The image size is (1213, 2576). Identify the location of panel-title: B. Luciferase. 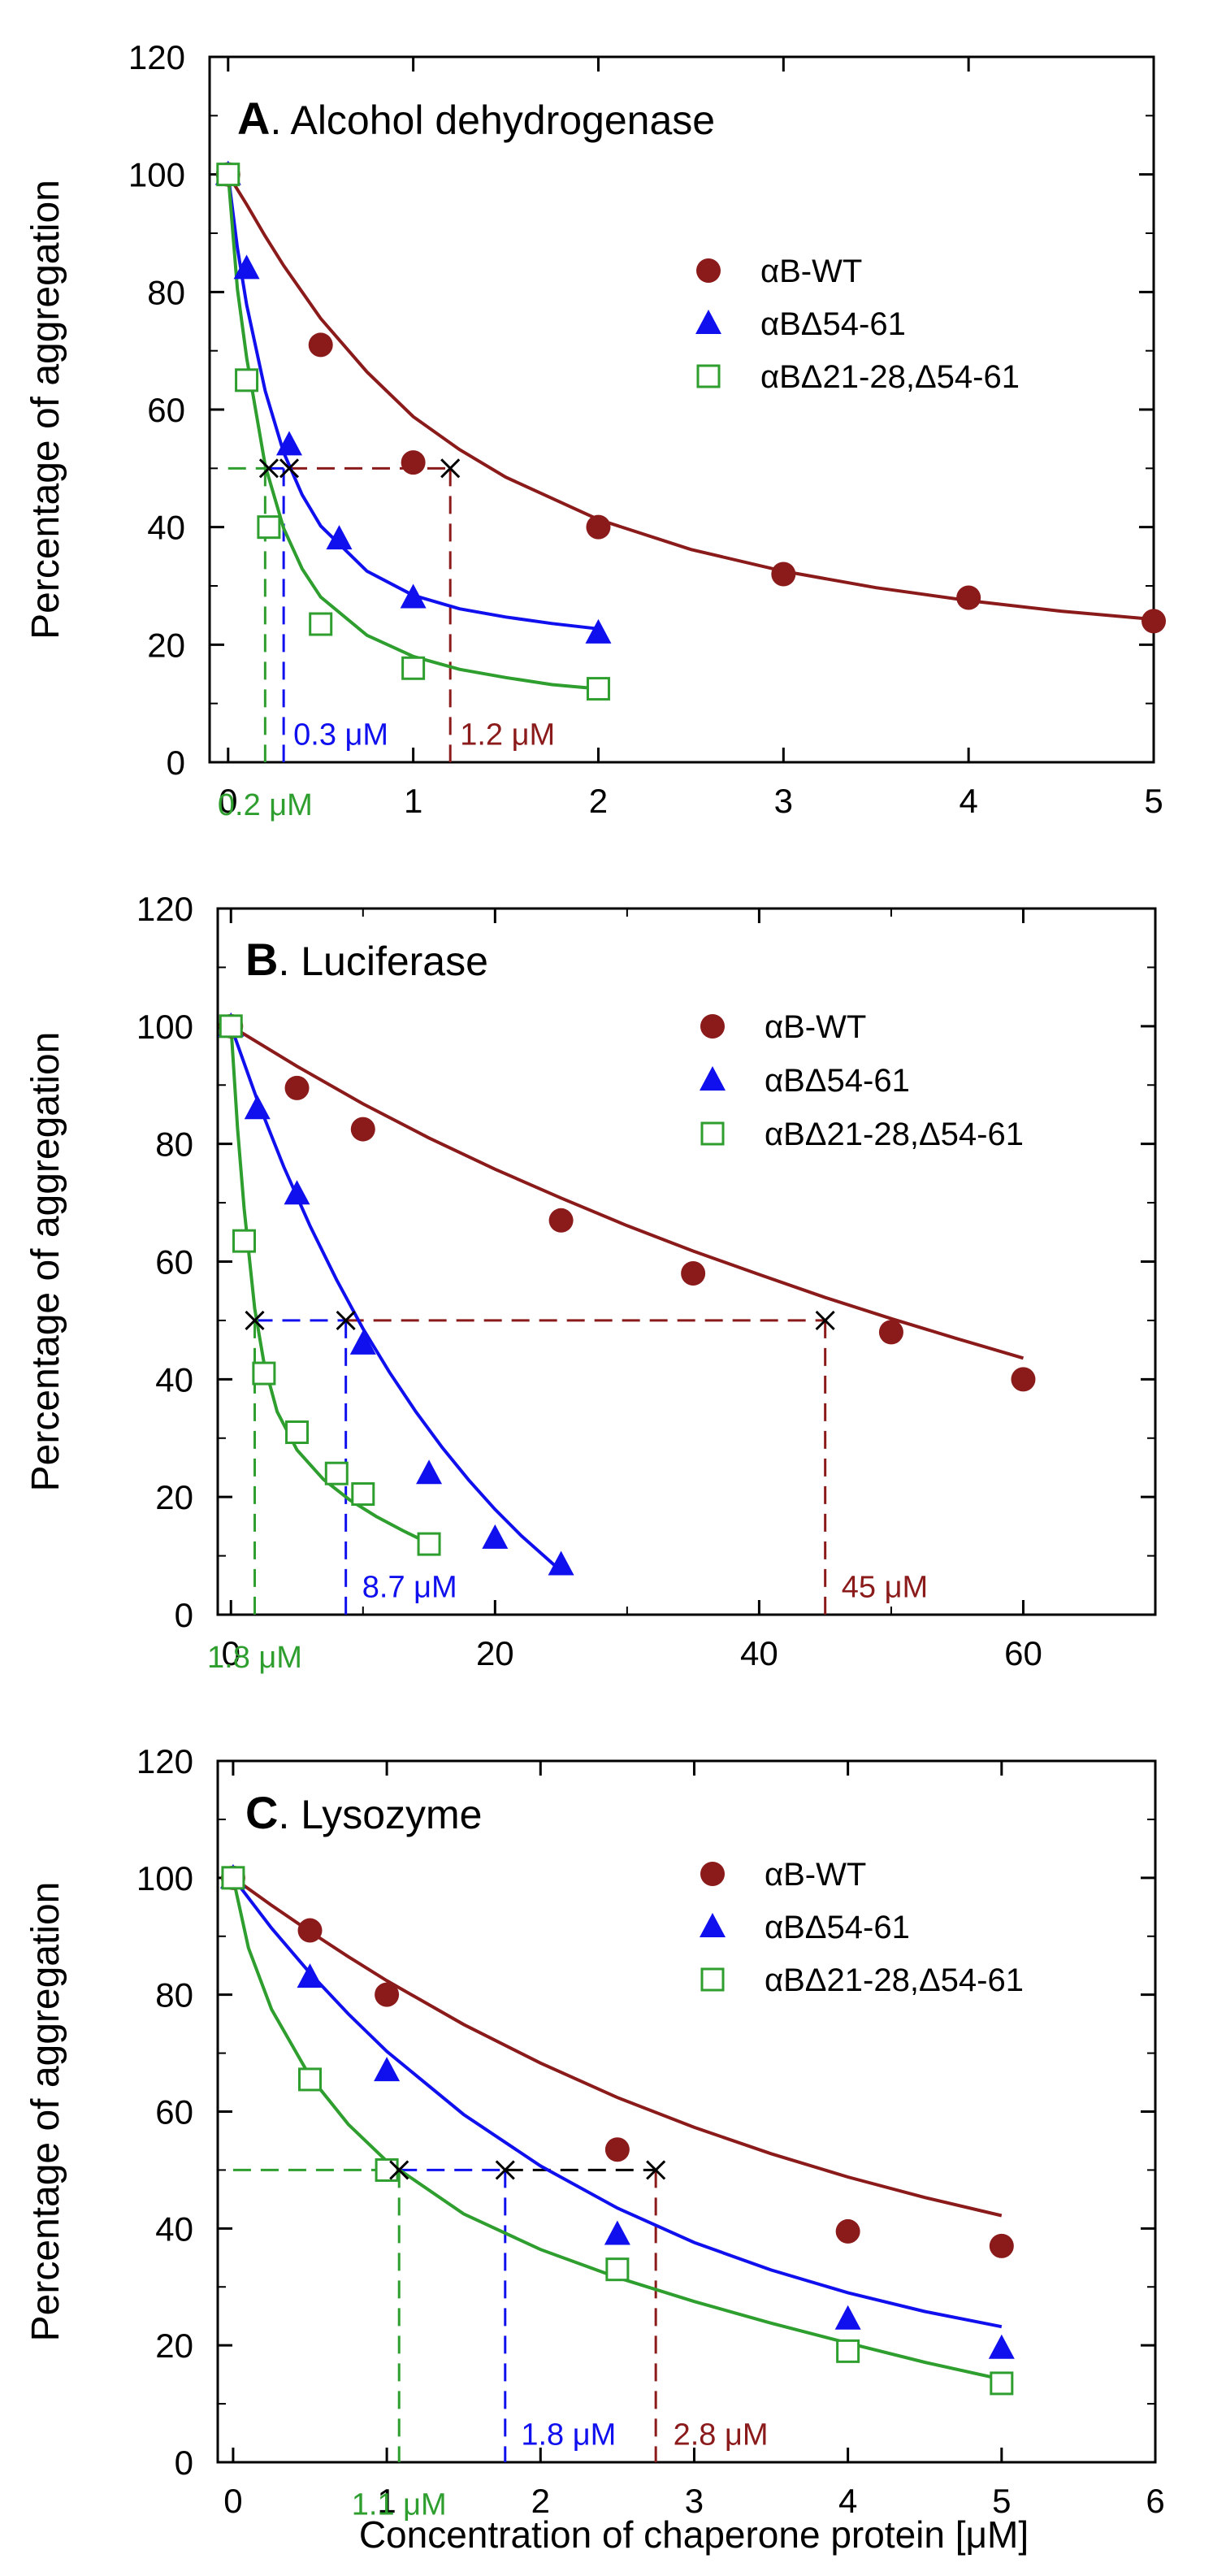
(366, 959).